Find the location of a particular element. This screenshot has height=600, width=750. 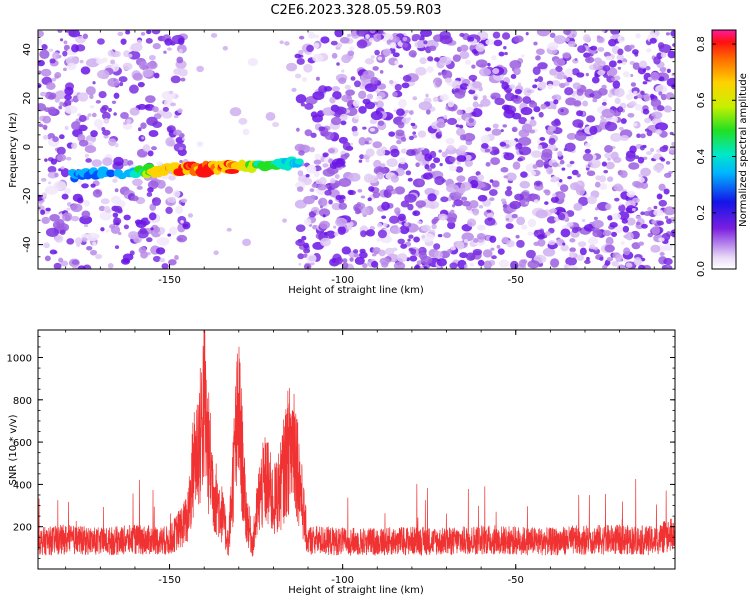

heatmap-signal-peak is located at coordinates (231, 171).